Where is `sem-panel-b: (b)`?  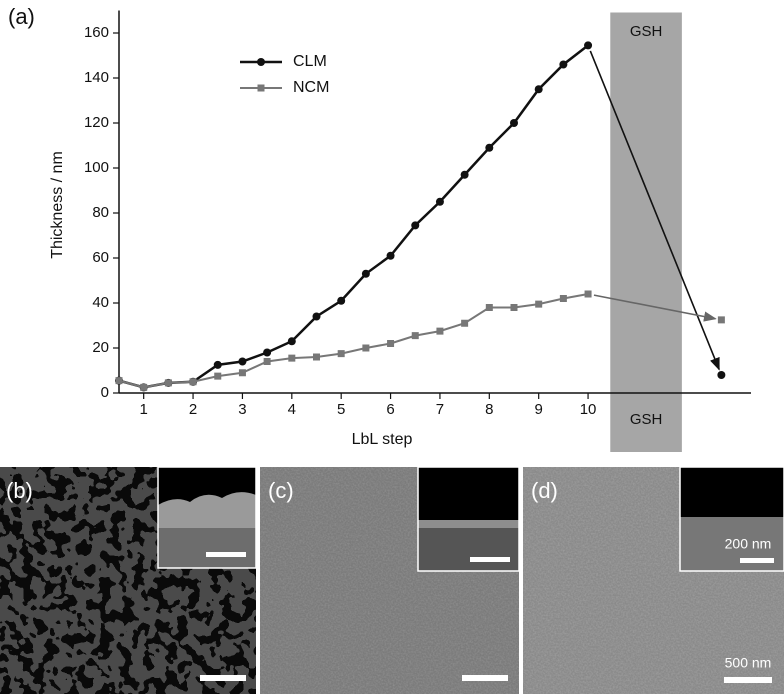
sem-panel-b: (b) is located at coordinates (128, 580).